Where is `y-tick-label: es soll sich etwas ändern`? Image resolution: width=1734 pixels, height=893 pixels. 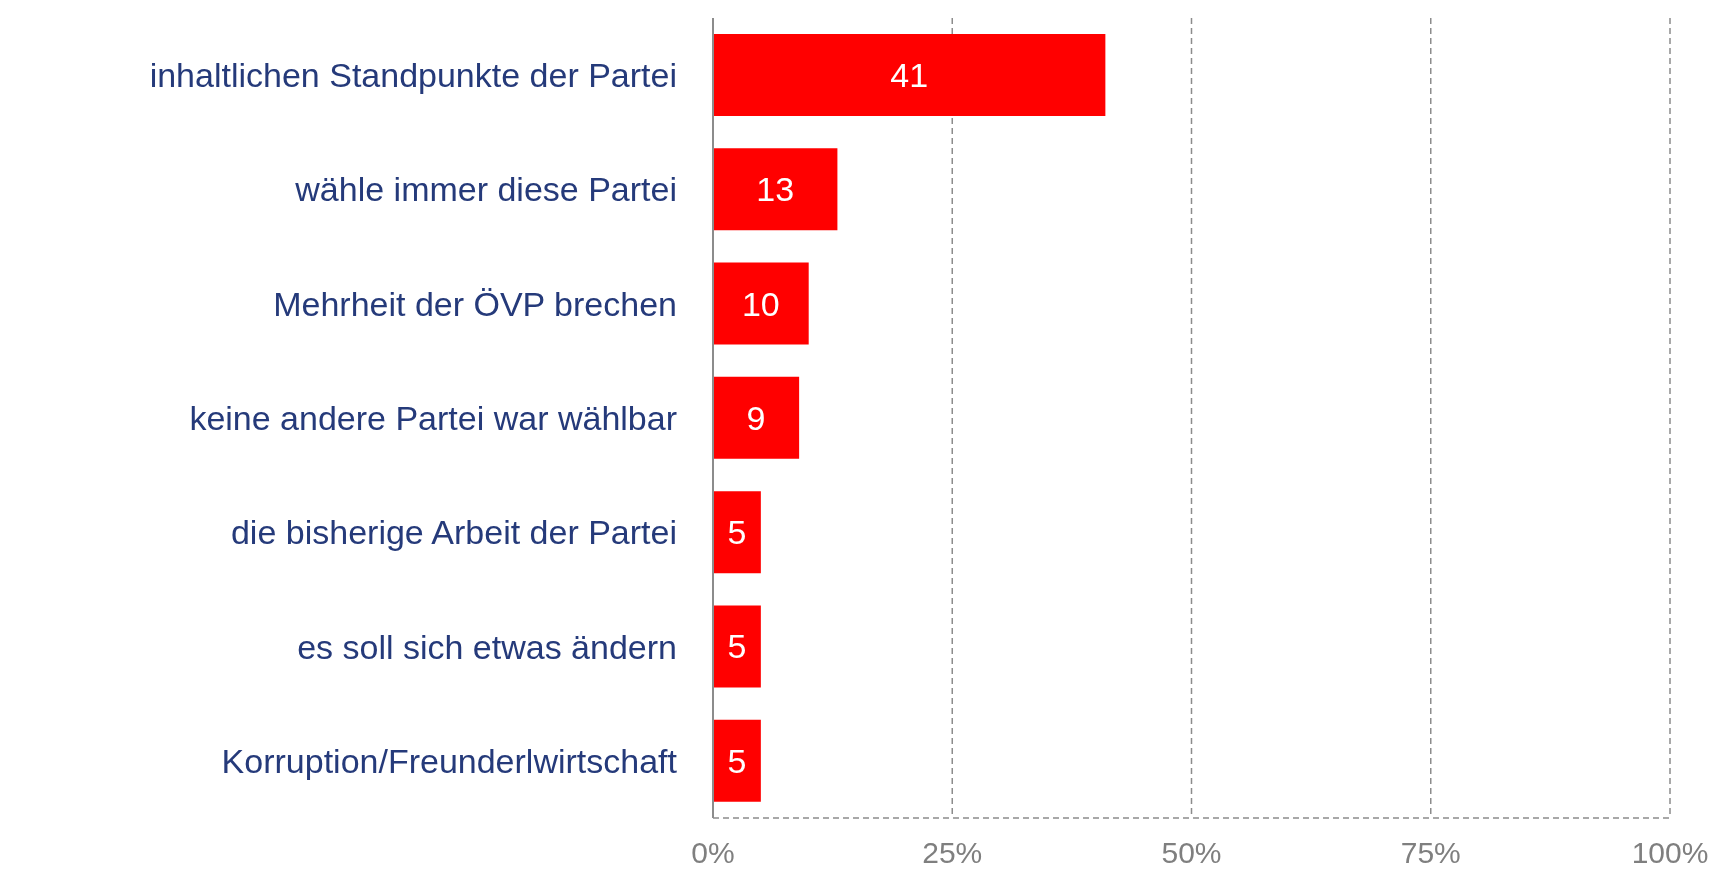
y-tick-label: es soll sich etwas ändern is located at coordinates (487, 646).